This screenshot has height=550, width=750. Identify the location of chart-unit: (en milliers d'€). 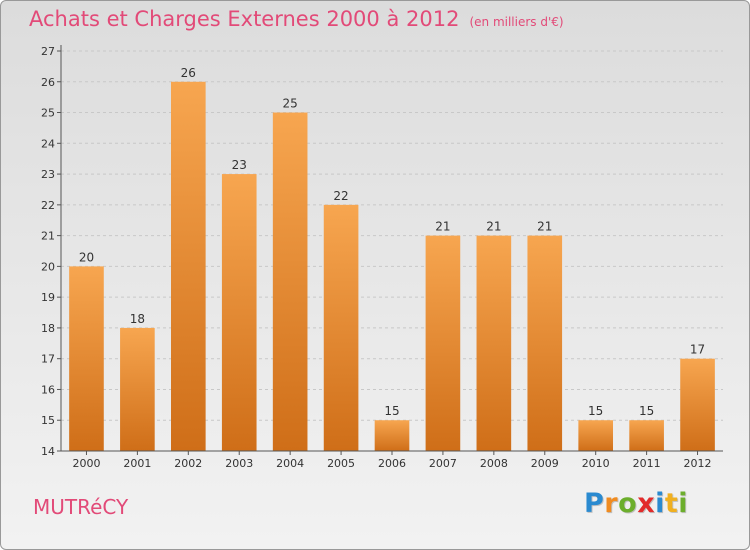
(516, 22).